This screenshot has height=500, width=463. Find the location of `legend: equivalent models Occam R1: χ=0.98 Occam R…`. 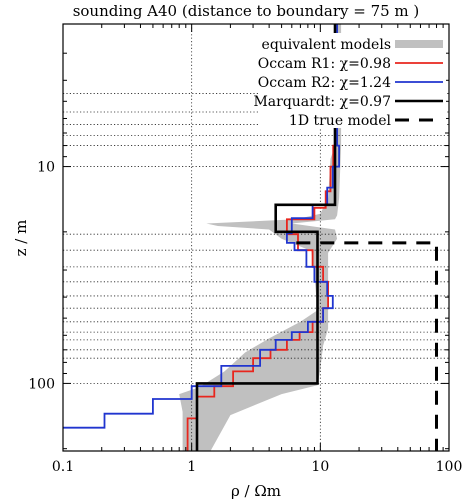

legend: equivalent models Occam R1: χ=0.98 Occam R… is located at coordinates (349, 81).